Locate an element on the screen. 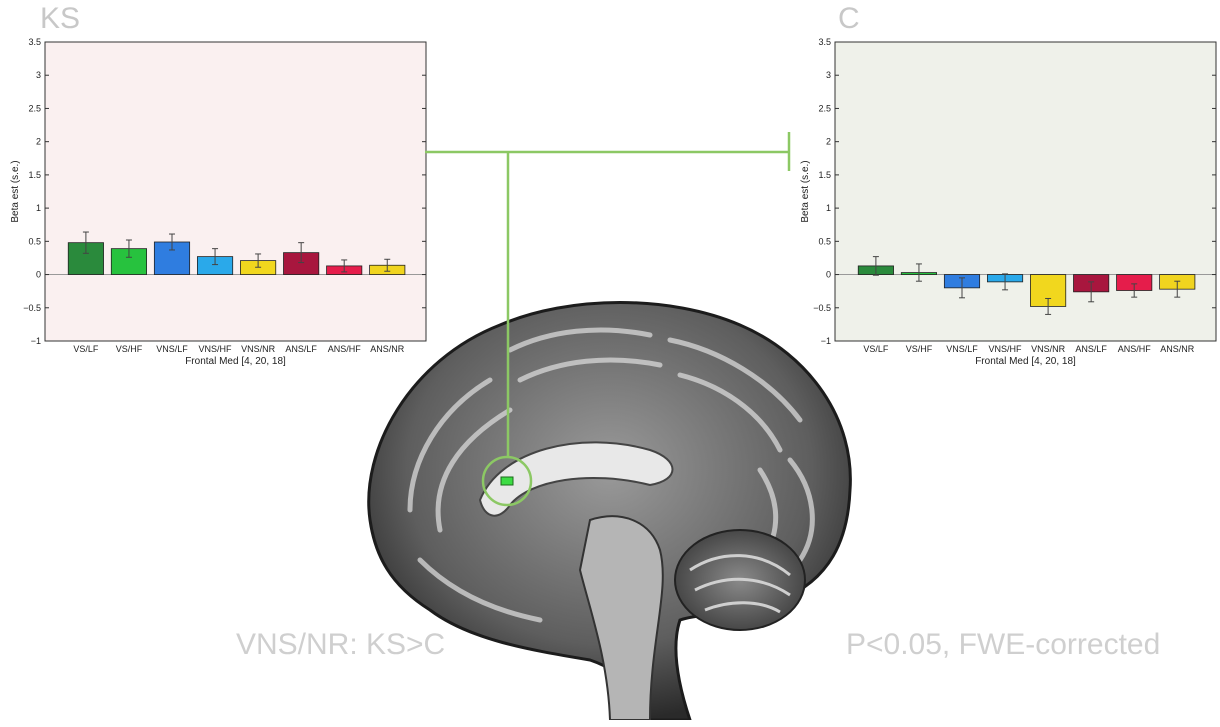 Image resolution: width=1220 pixels, height=727 pixels. brainstem is located at coordinates (621, 617).